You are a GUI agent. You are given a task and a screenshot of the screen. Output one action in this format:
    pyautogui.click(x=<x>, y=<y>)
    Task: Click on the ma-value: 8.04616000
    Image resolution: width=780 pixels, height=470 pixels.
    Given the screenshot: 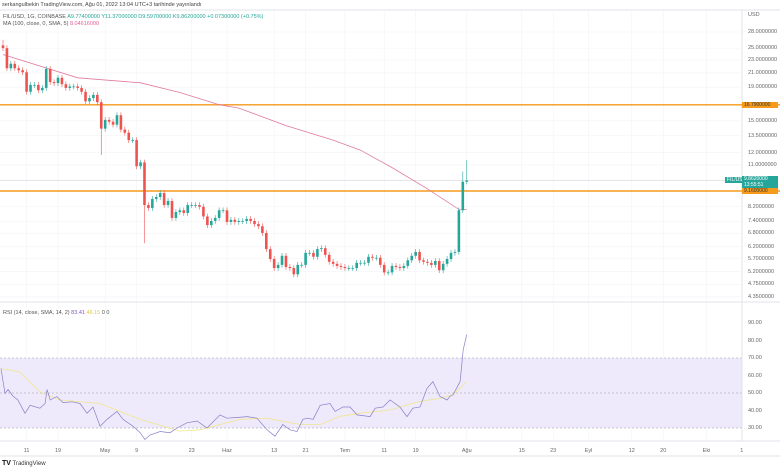 What is the action you would take?
    pyautogui.click(x=84, y=24)
    